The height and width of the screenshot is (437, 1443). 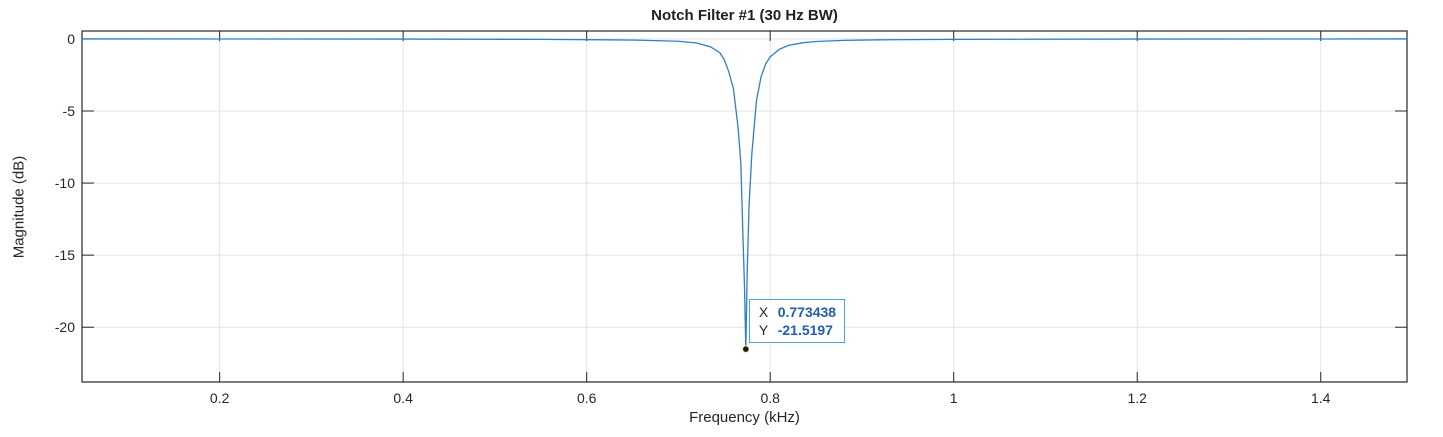 I want to click on datatip-y-row: Y -21.5197, so click(x=797, y=330).